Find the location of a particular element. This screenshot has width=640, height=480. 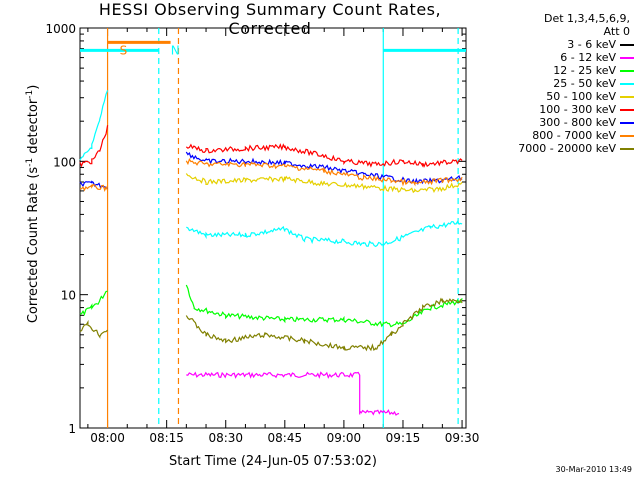

annotation-label: N is located at coordinates (175, 50).